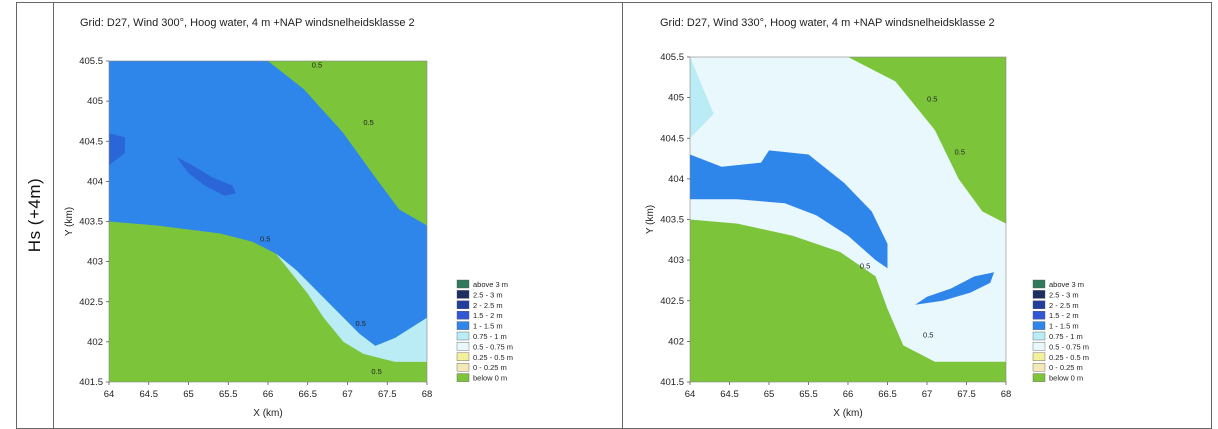 The height and width of the screenshot is (429, 1218). What do you see at coordinates (769, 394) in the screenshot?
I see `x-tick-label: 65` at bounding box center [769, 394].